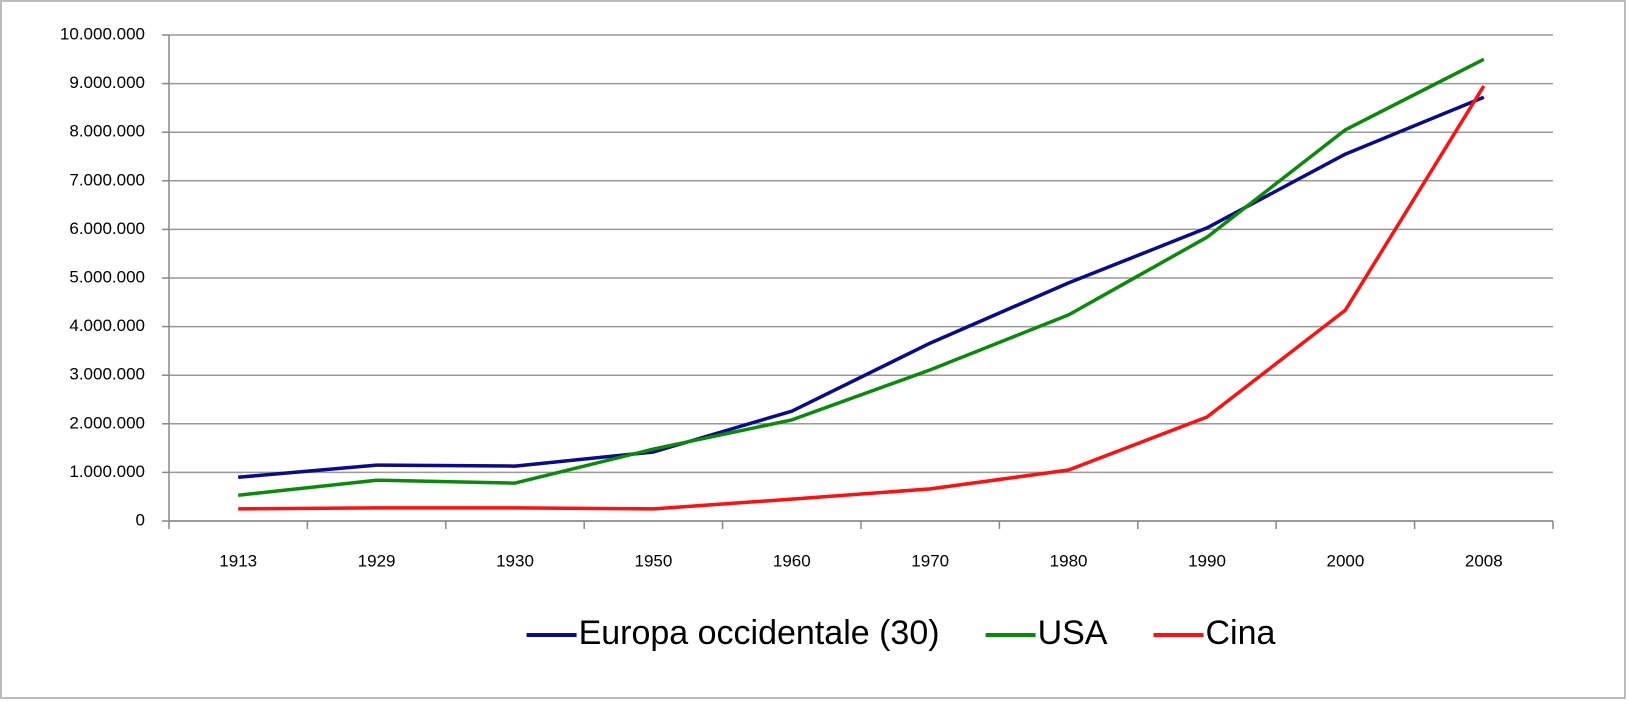 Image resolution: width=1628 pixels, height=701 pixels. I want to click on x-tick-label: 1970, so click(930, 560).